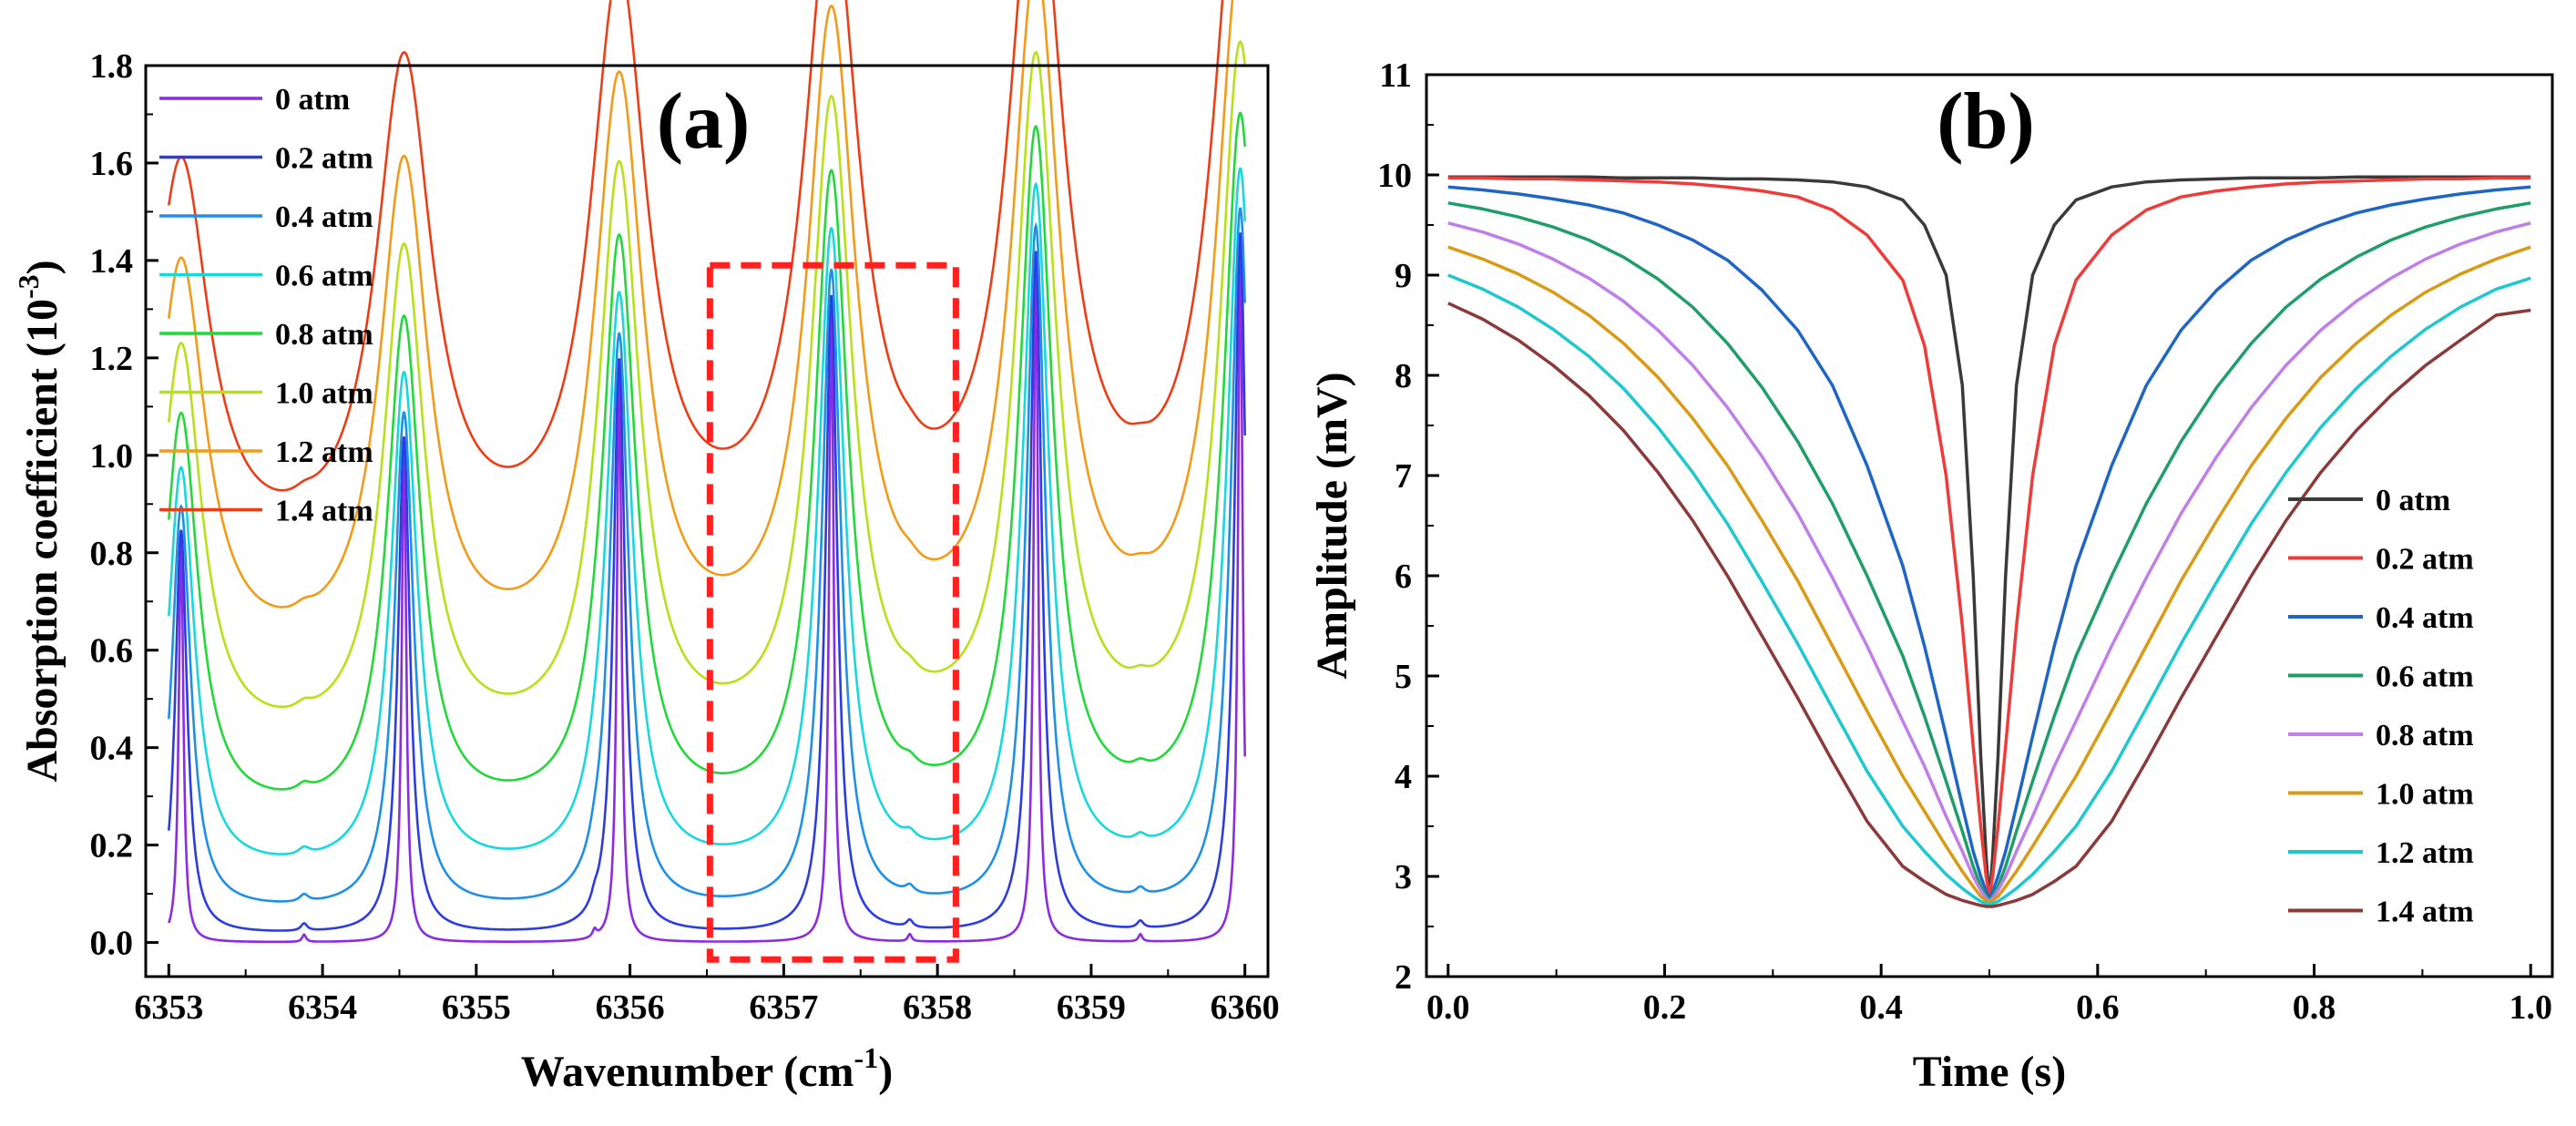  What do you see at coordinates (832, 612) in the screenshot?
I see `chart-a-highlight-box` at bounding box center [832, 612].